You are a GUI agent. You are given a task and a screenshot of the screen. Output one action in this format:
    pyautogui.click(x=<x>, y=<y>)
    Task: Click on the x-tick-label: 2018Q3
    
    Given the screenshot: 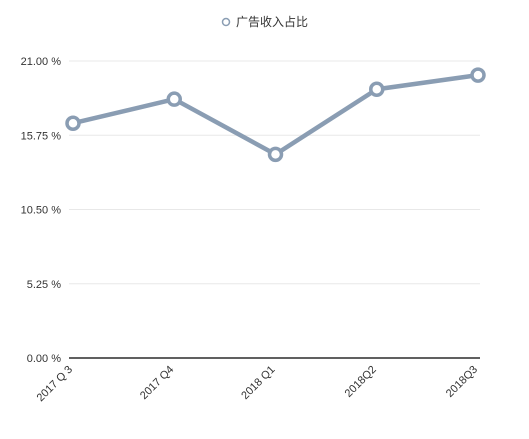 What is the action you would take?
    pyautogui.click(x=462, y=382)
    